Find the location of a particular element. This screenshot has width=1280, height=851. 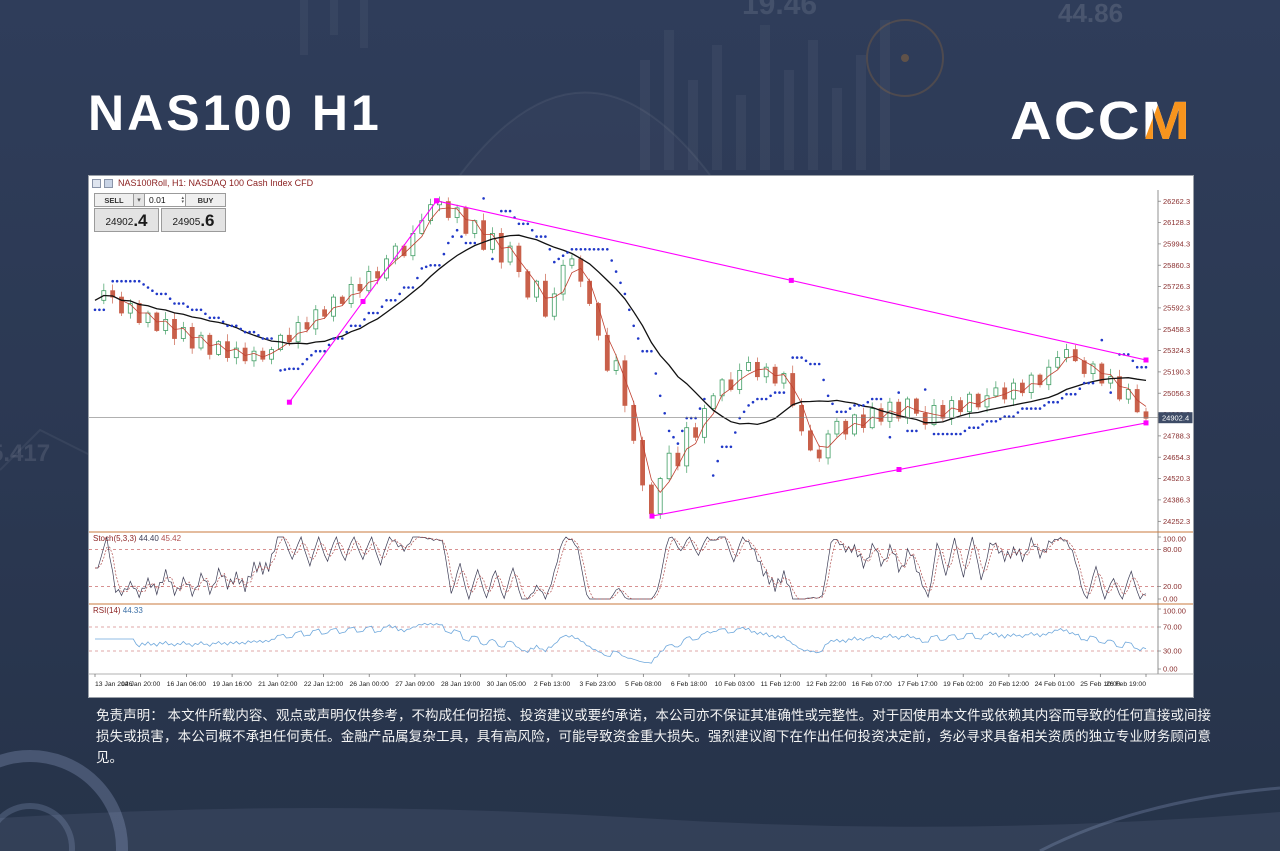

svg-text: 25056.3 is located at coordinates (1176, 393).